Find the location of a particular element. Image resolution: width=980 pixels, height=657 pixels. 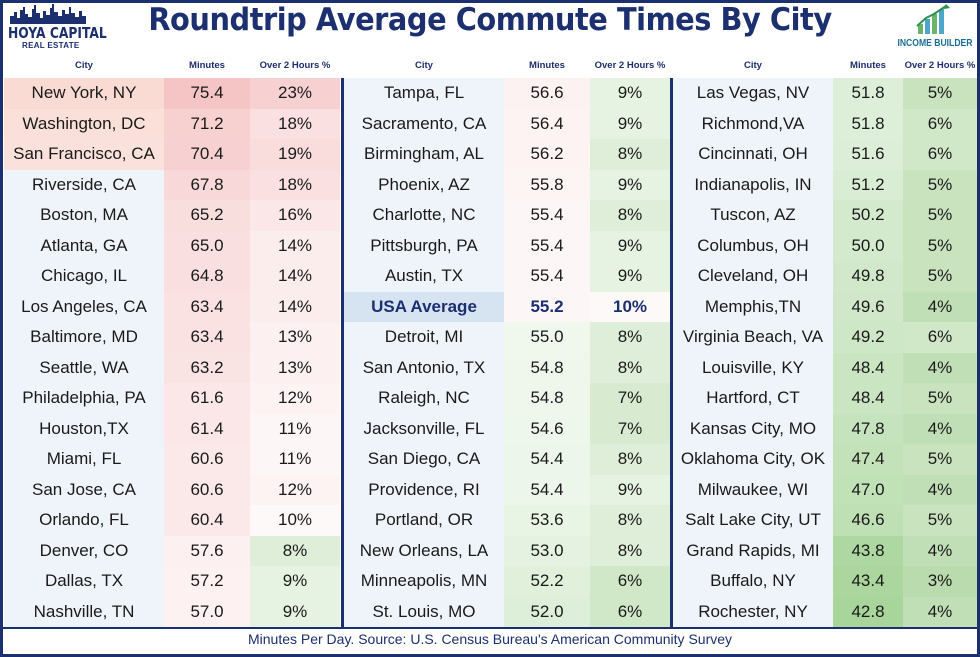

city-cell: Orlando, FL is located at coordinates (84, 520).